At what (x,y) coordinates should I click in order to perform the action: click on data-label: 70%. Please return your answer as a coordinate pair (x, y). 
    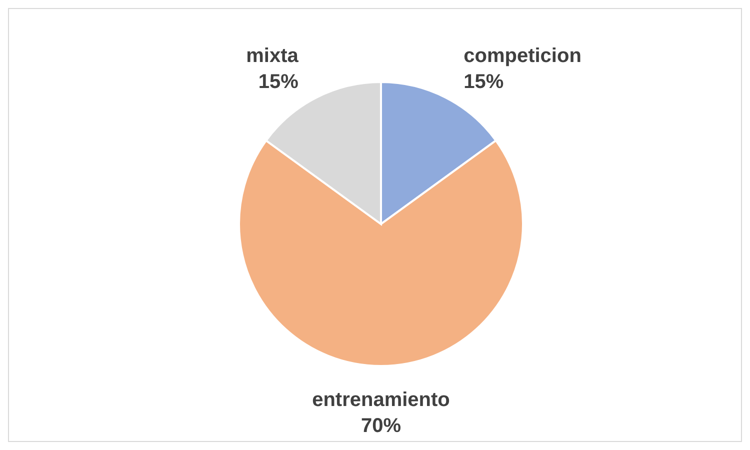
    Looking at the image, I should click on (381, 426).